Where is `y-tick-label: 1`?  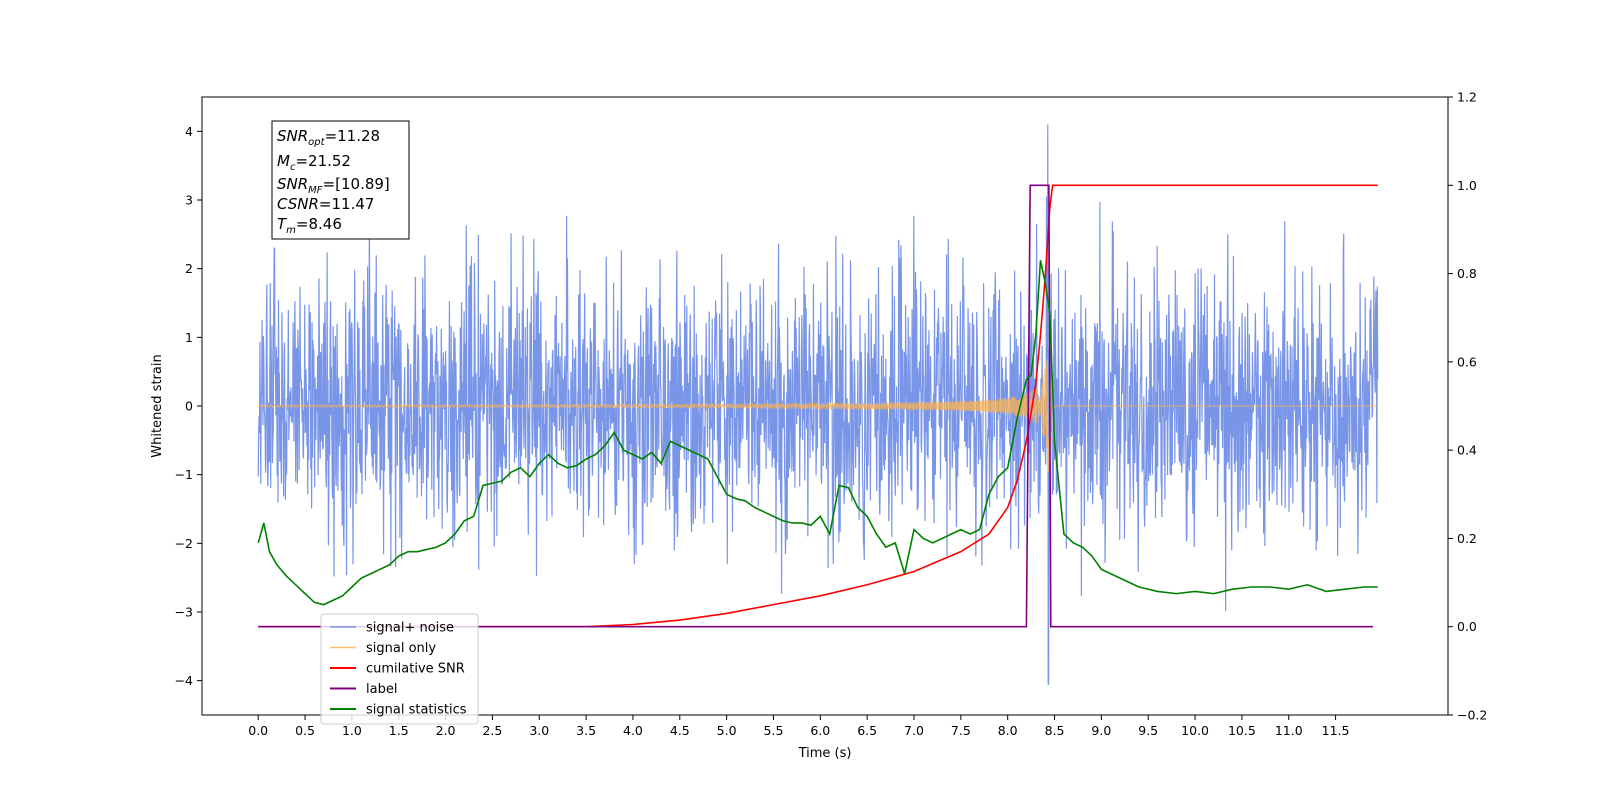
y-tick-label: 1 is located at coordinates (189, 337).